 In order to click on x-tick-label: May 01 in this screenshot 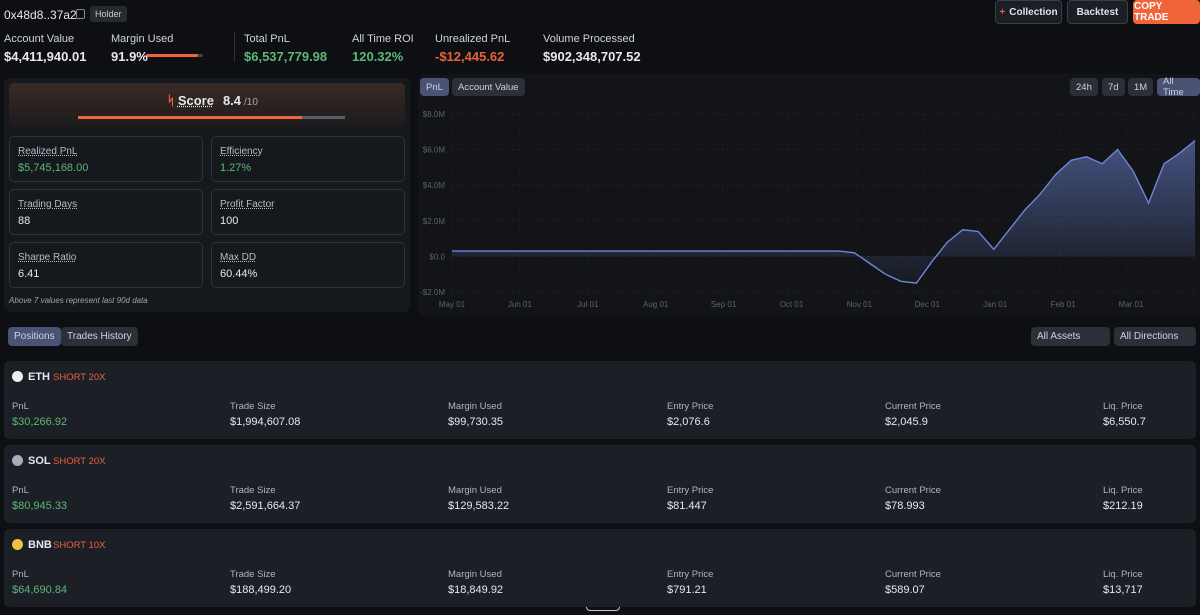, I will do `click(452, 304)`.